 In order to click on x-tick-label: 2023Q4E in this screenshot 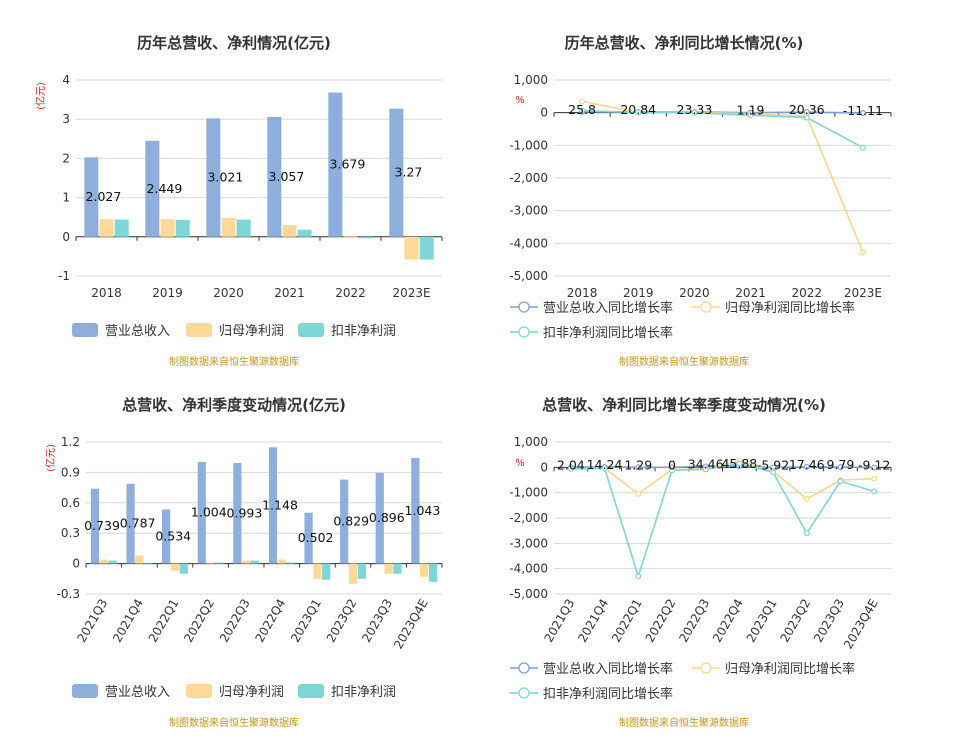, I will do `click(861, 624)`.